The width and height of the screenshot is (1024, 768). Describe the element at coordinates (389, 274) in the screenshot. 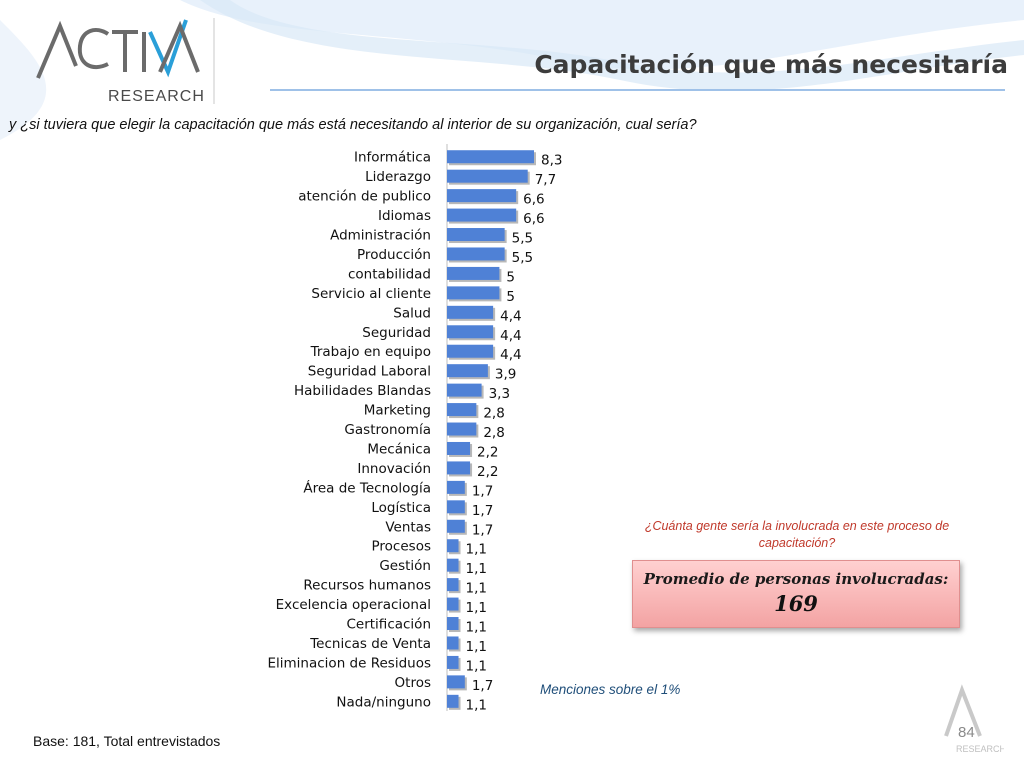

I see `category-label: contabilidad` at that location.